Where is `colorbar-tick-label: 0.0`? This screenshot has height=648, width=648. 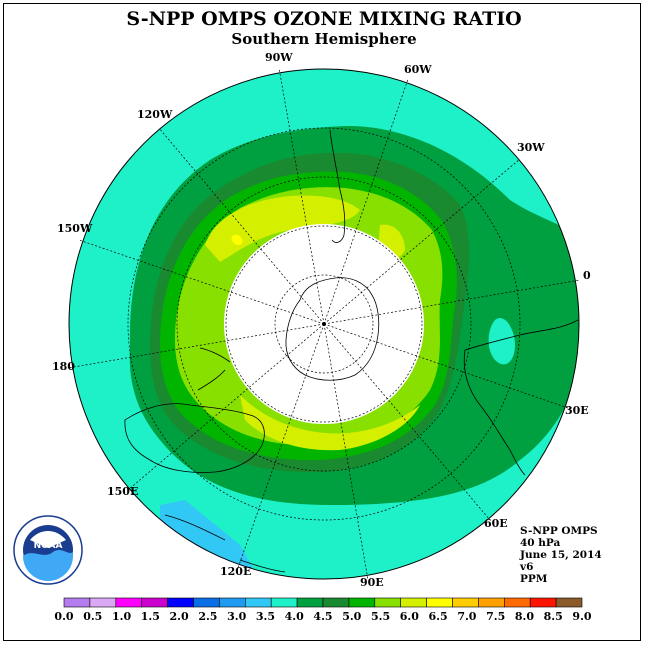 colorbar-tick-label: 0.0 is located at coordinates (63, 616).